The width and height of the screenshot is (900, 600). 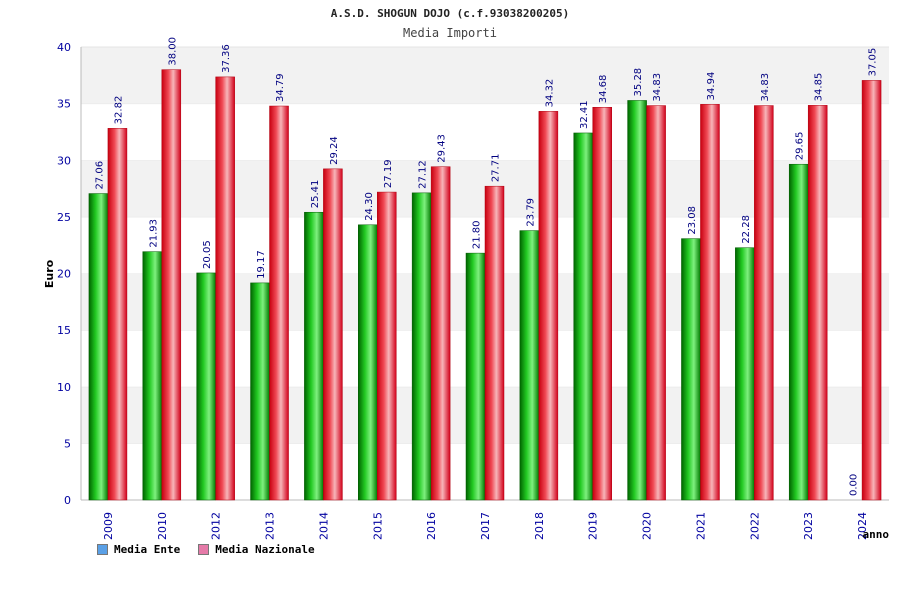 What do you see at coordinates (64, 47) in the screenshot?
I see `y-tick-label: 40` at bounding box center [64, 47].